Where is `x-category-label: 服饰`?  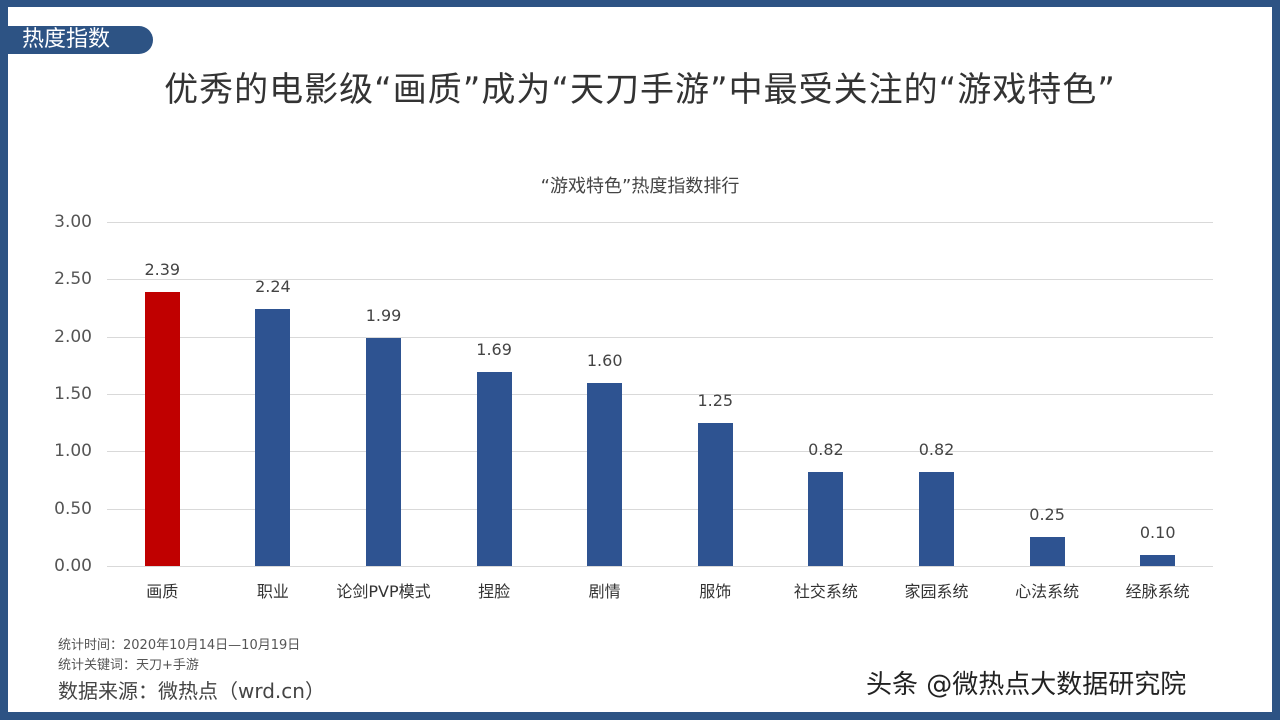
x-category-label: 服饰 is located at coordinates (715, 591).